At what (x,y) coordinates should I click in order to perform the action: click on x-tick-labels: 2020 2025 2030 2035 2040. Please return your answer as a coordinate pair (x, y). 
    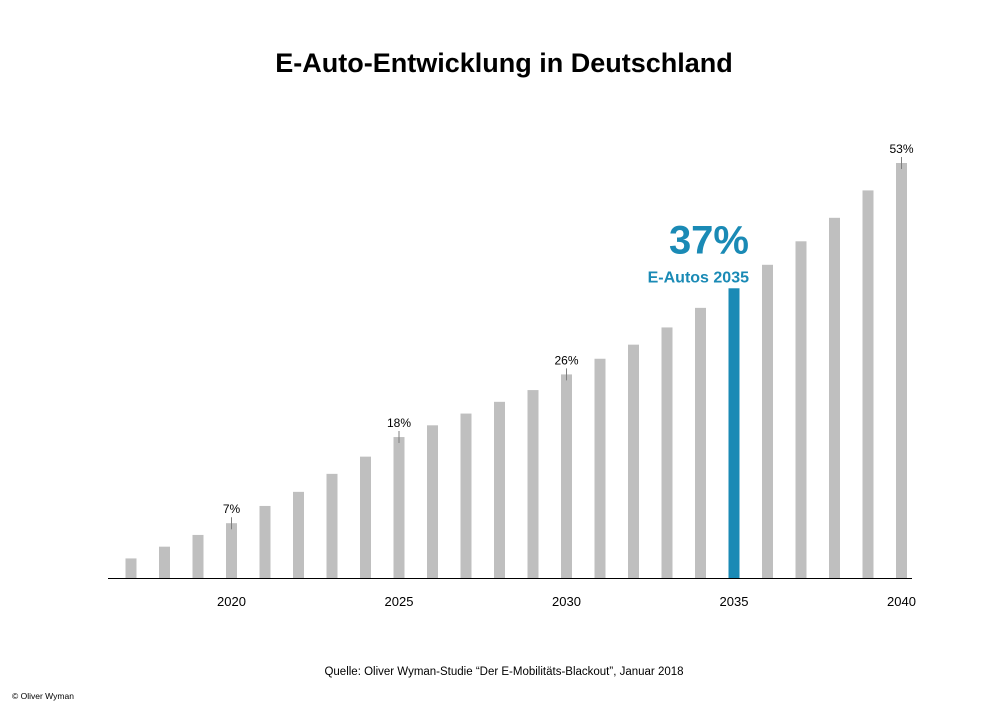
    Looking at the image, I should click on (566, 601).